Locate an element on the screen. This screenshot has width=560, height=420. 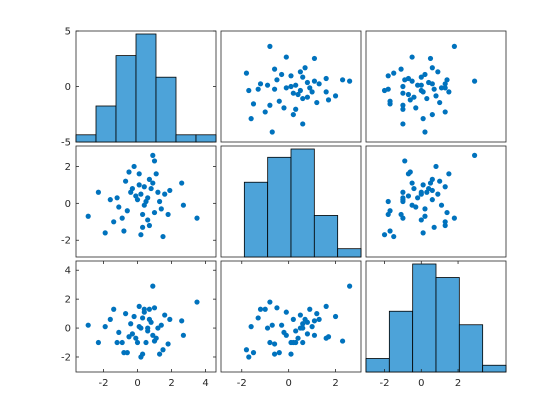
panel-r2-c3 is located at coordinates (436, 201).